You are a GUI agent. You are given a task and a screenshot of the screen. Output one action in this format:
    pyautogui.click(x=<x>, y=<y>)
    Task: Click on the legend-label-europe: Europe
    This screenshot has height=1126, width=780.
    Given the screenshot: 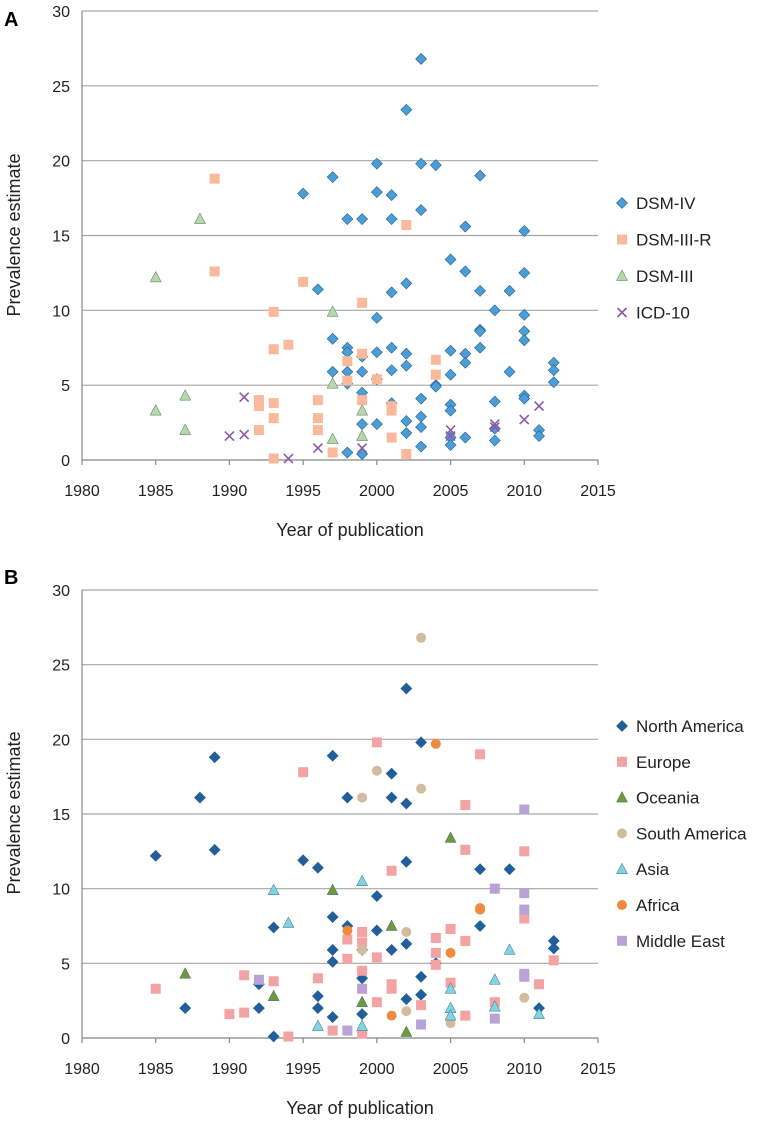 What is the action you would take?
    pyautogui.click(x=663, y=762)
    